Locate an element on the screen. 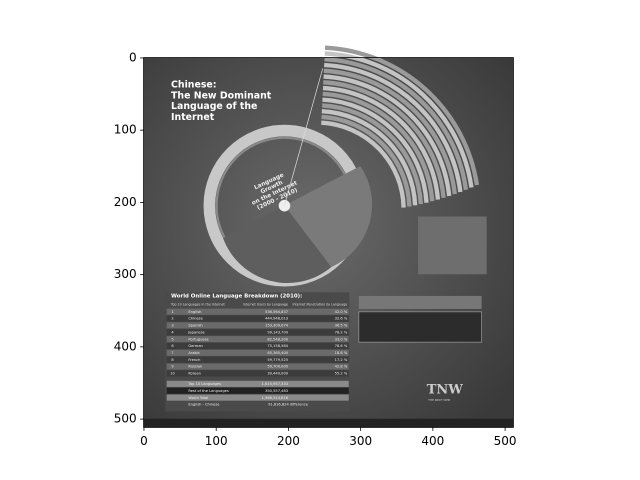  table-cell: 536,564,837 is located at coordinates (276, 312).